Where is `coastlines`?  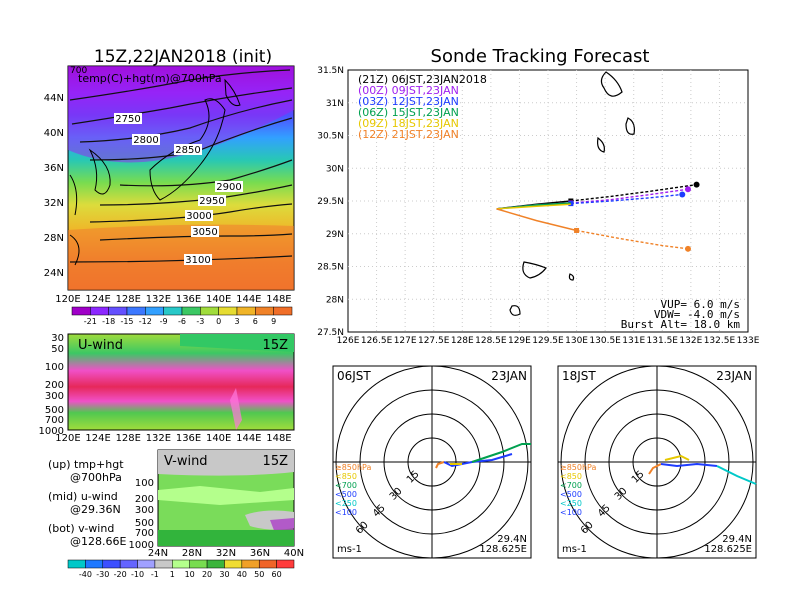
coastlines is located at coordinates (572, 193).